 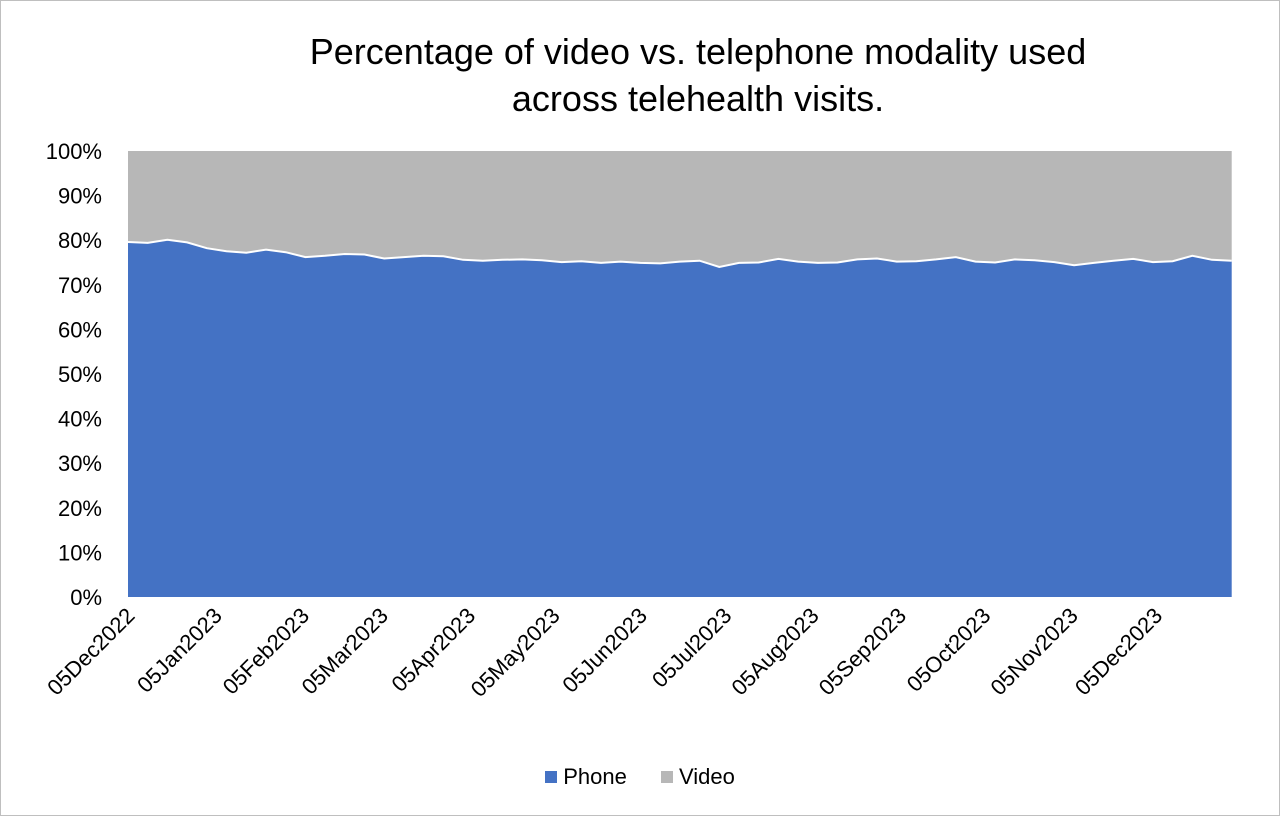 I want to click on x-tick-label: 05Jul2023, so click(x=691, y=647).